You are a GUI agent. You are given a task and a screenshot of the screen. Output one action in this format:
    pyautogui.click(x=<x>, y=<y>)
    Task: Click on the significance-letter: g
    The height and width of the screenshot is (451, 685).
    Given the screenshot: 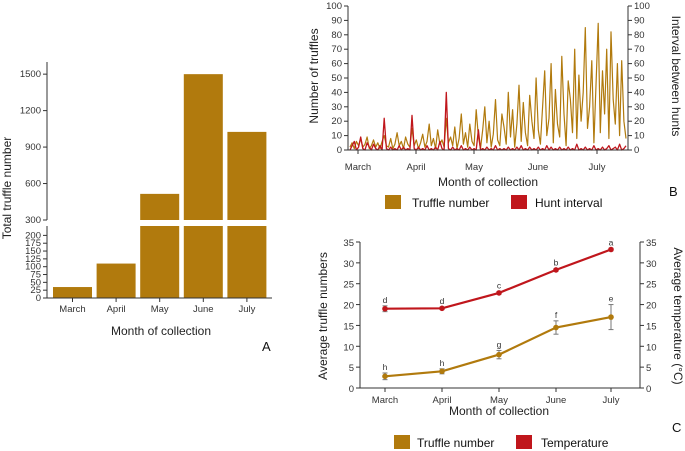 What is the action you would take?
    pyautogui.click(x=499, y=344)
    